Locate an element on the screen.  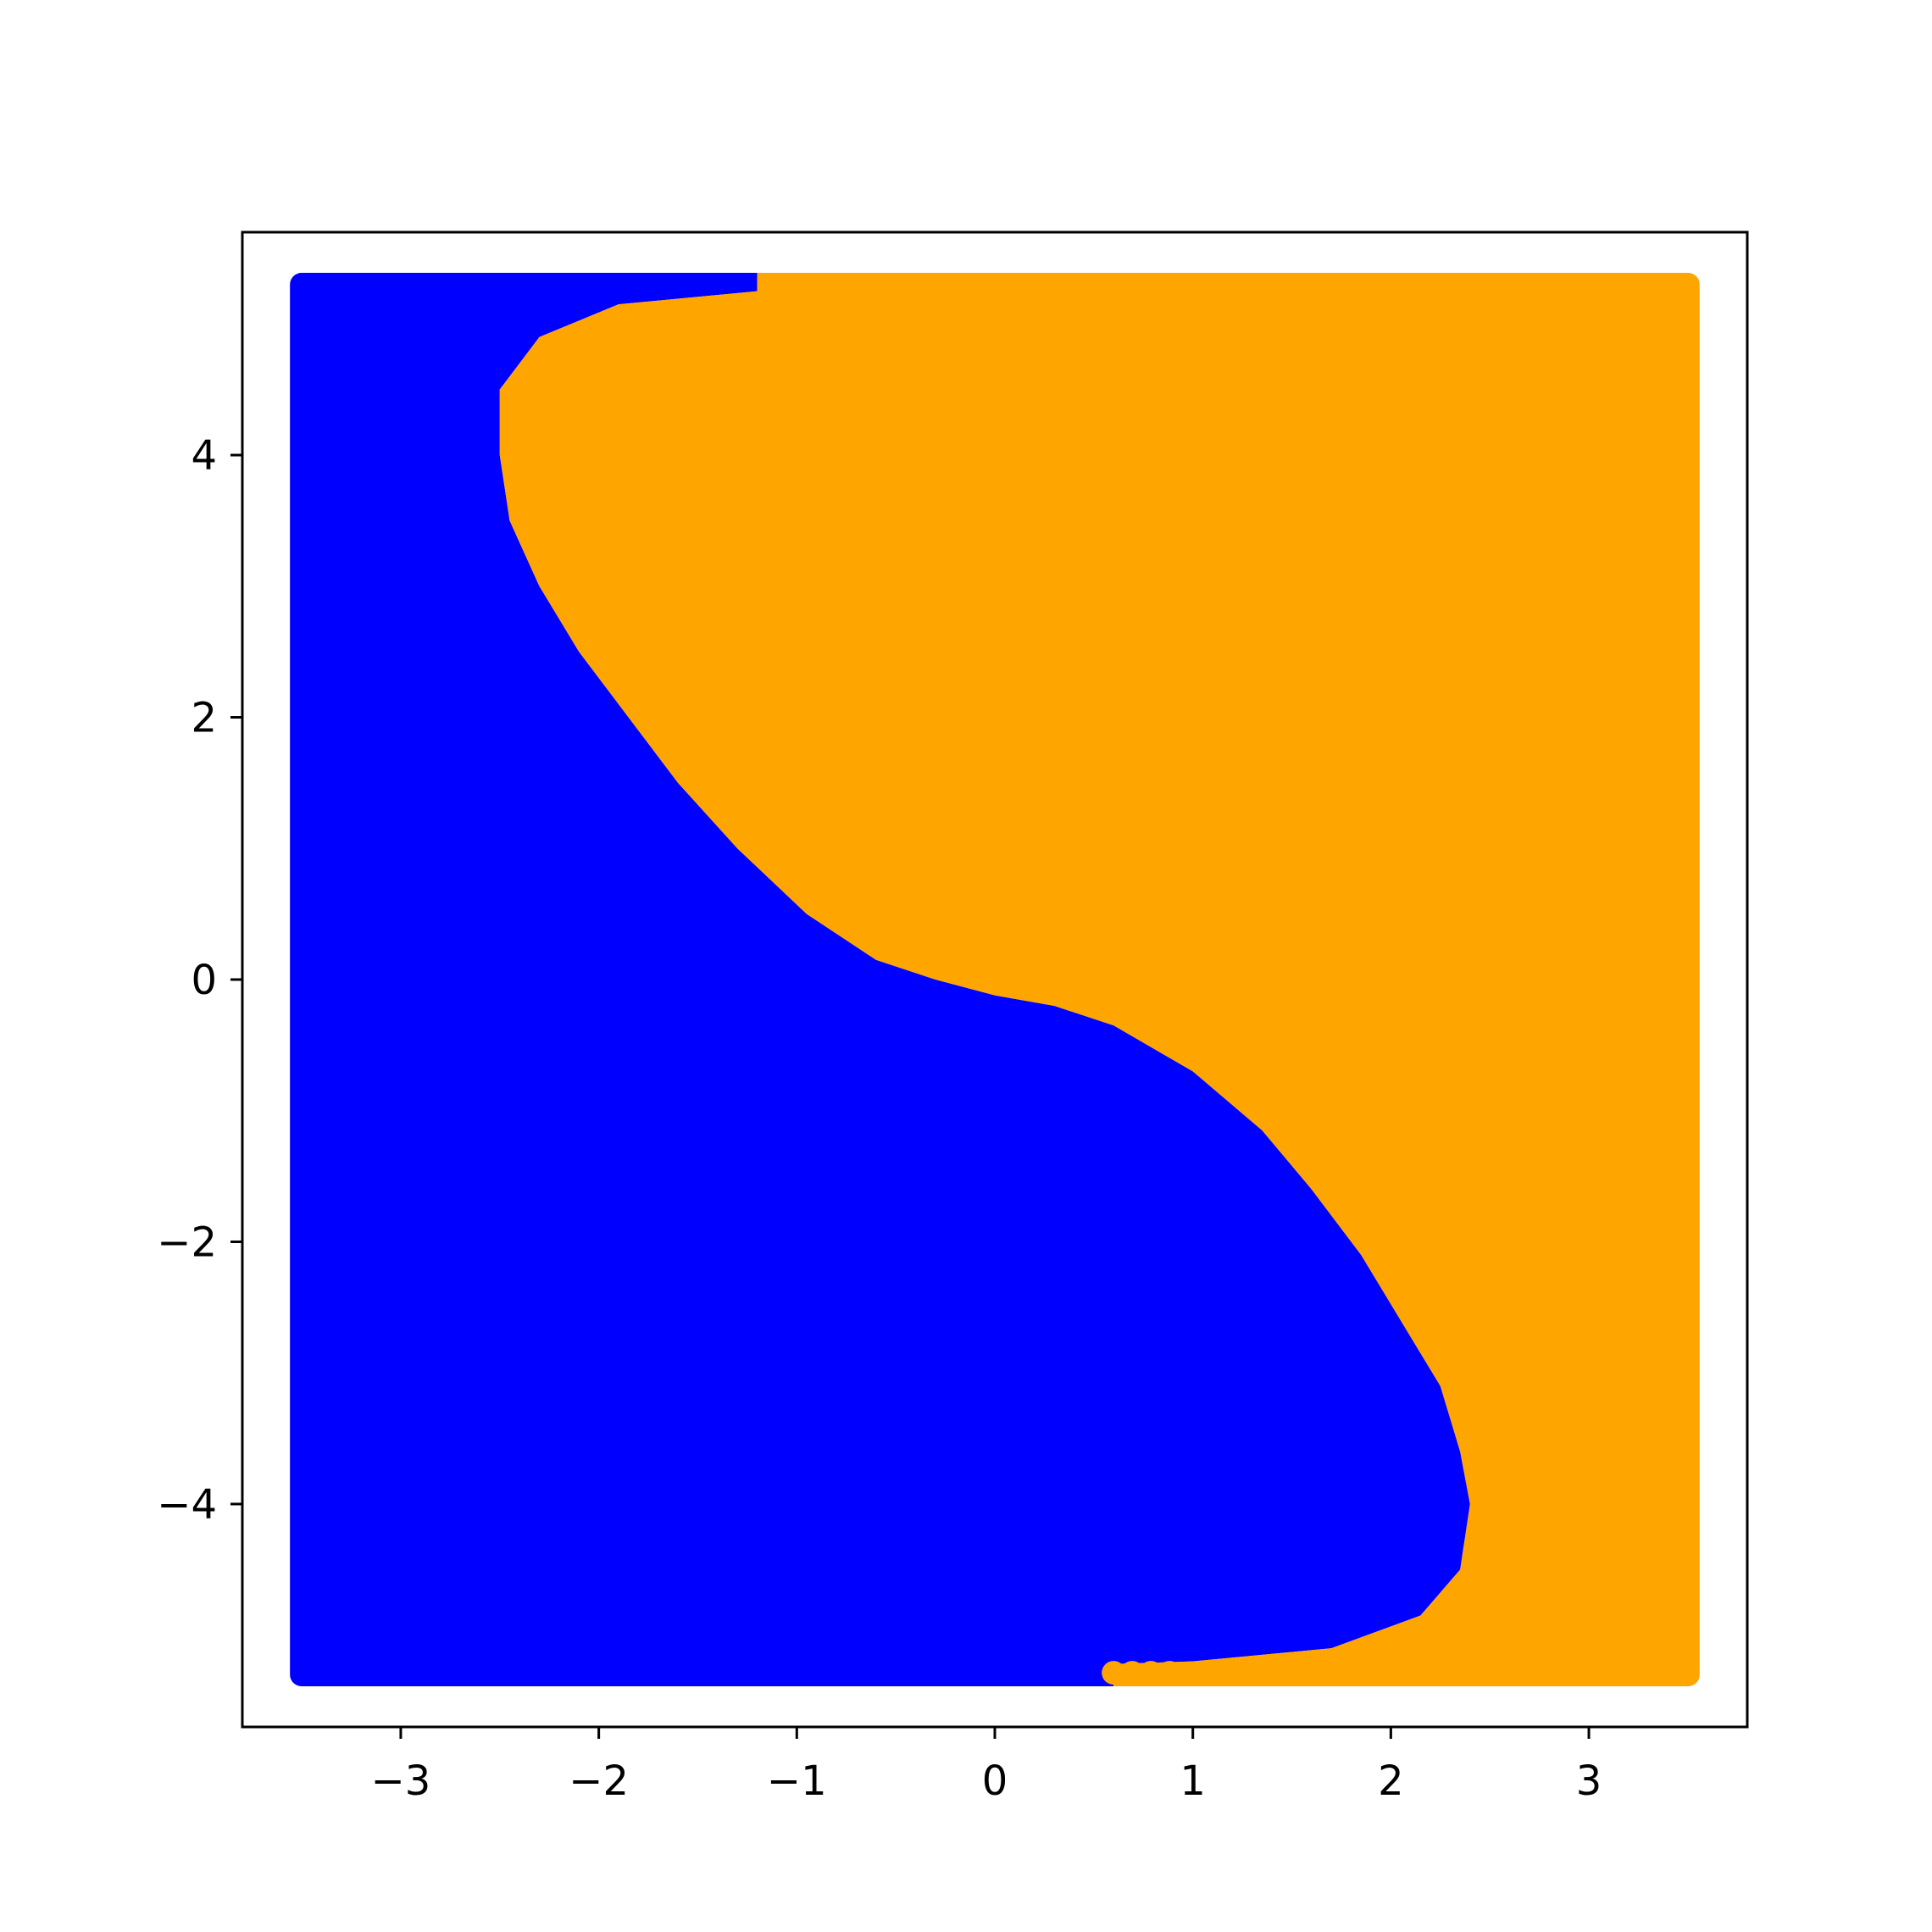
x-tick-label: −3 is located at coordinates (401, 1781).